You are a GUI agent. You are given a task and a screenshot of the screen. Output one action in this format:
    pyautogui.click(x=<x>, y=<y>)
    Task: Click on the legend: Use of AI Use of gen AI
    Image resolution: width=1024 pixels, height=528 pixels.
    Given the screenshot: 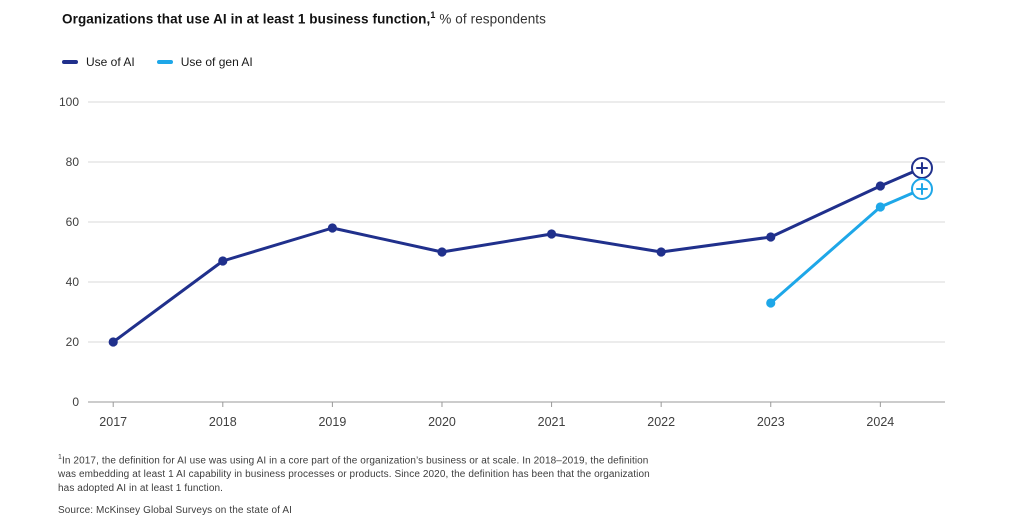 What is the action you would take?
    pyautogui.click(x=157, y=62)
    